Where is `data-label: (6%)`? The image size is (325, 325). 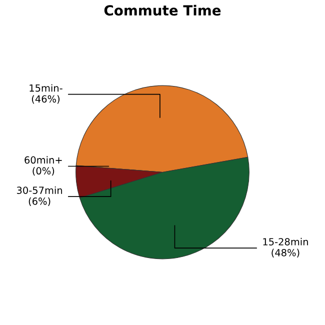
data-label: (6%) is located at coordinates (39, 201).